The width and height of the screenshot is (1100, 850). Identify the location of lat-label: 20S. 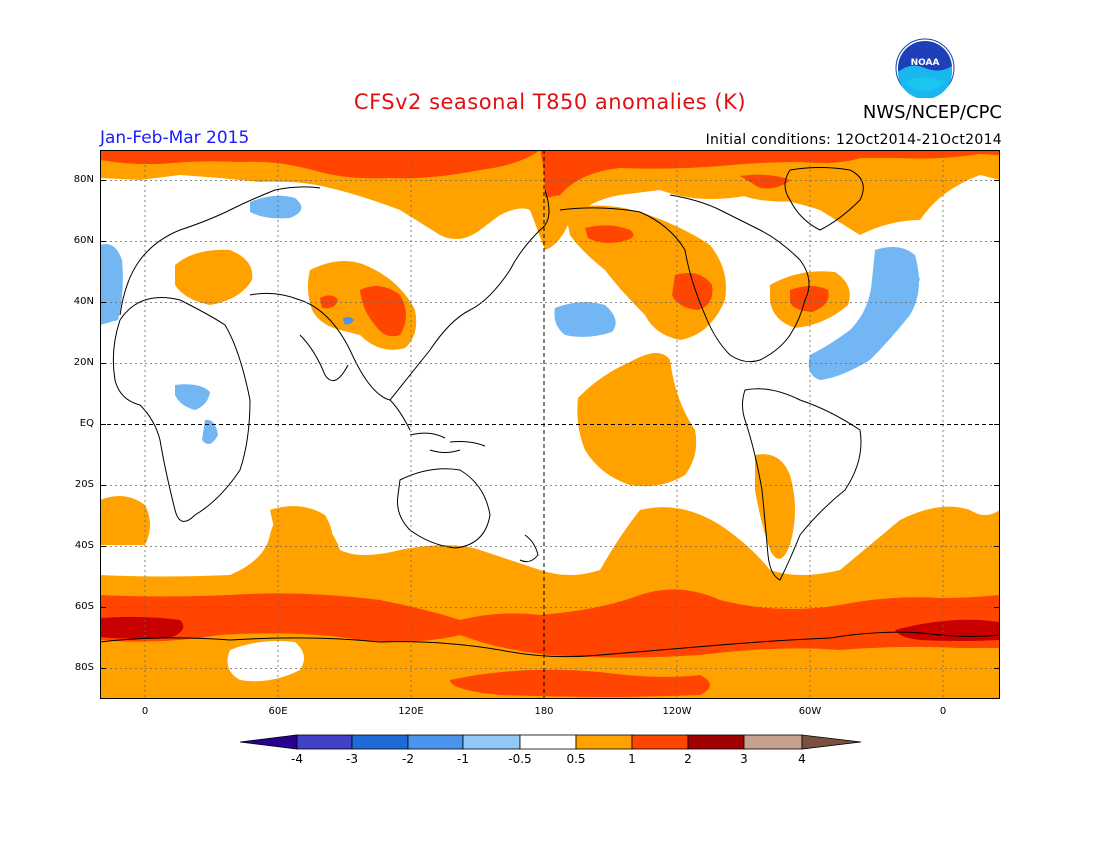
(84, 484).